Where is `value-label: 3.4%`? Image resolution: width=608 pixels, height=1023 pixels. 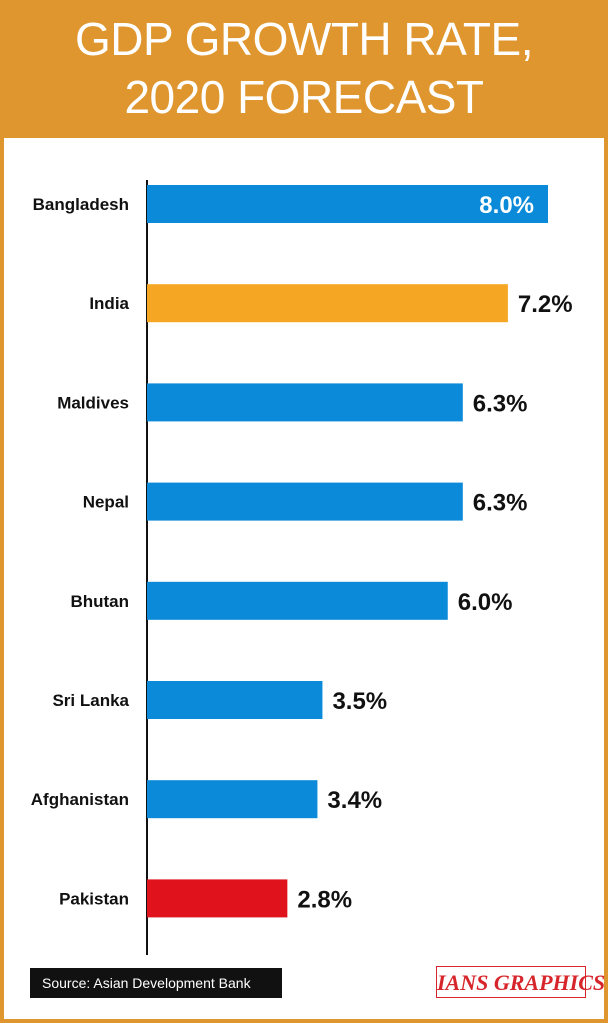
value-label: 3.4% is located at coordinates (354, 800).